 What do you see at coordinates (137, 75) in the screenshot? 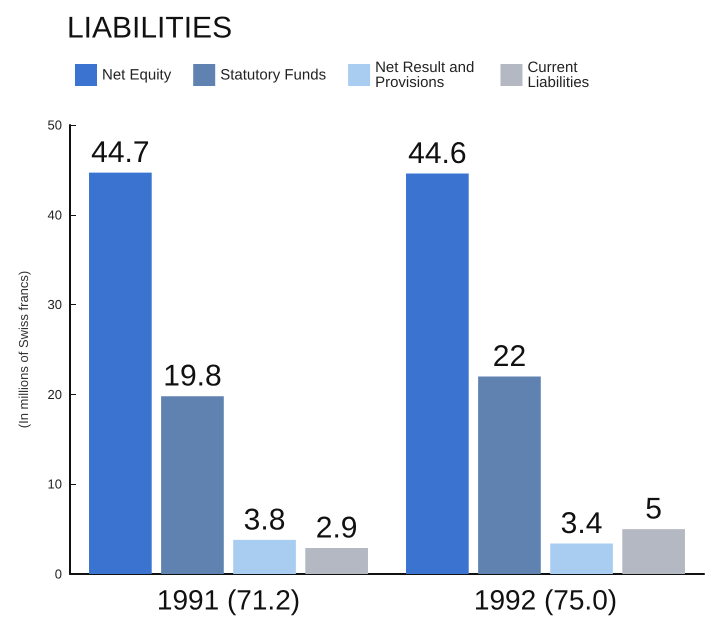
I see `legend-label: Net Equity` at bounding box center [137, 75].